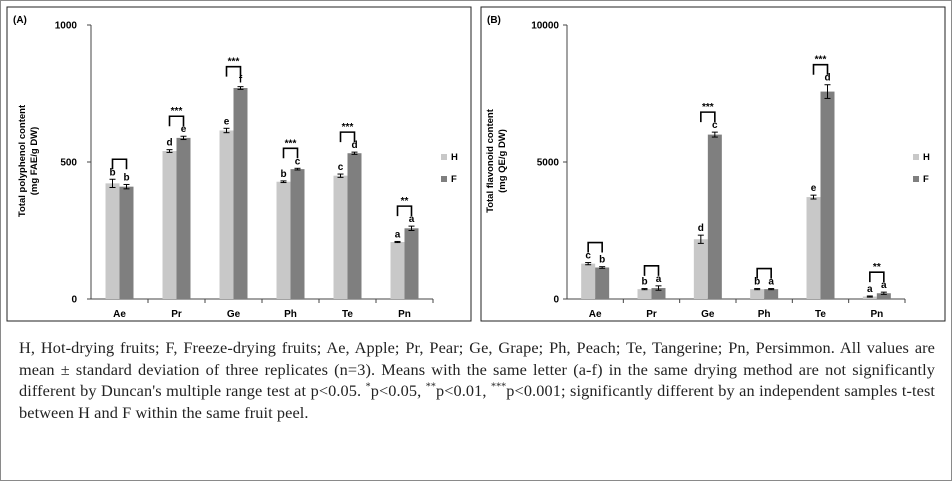  What do you see at coordinates (283, 174) in the screenshot?
I see `letter-label-H-a-3: b` at bounding box center [283, 174].